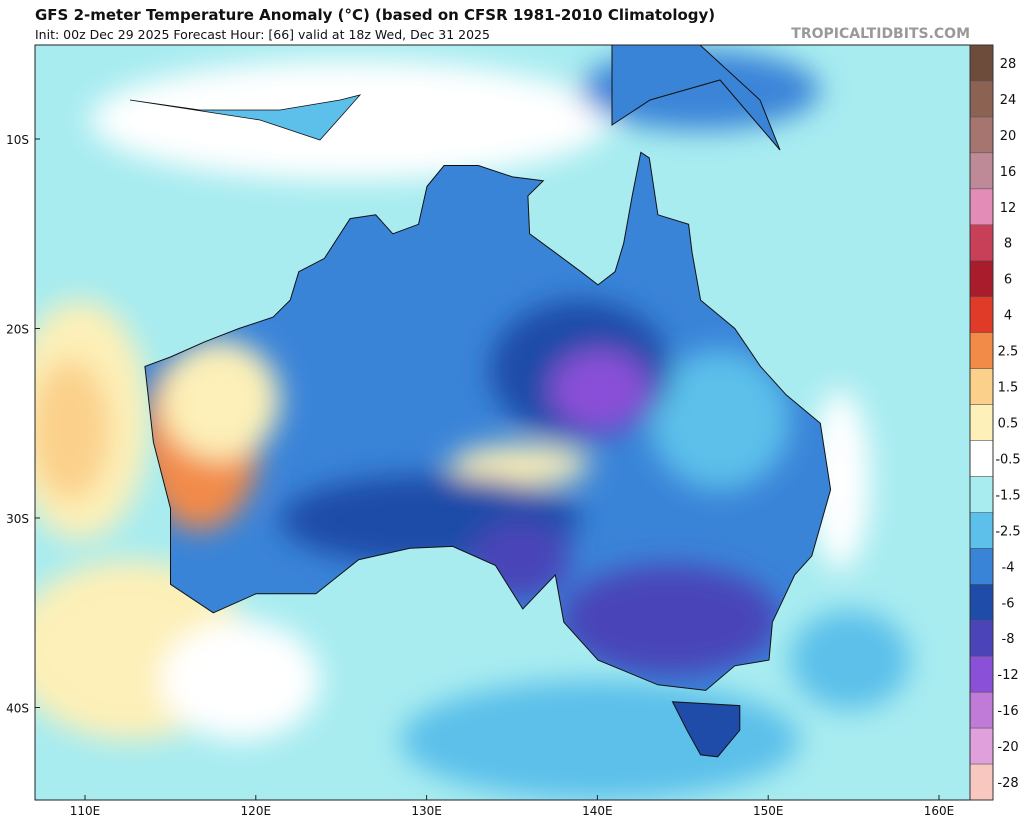 The image size is (1024, 824). Describe the element at coordinates (426, 811) in the screenshot. I see `lon-label: 130E` at that location.